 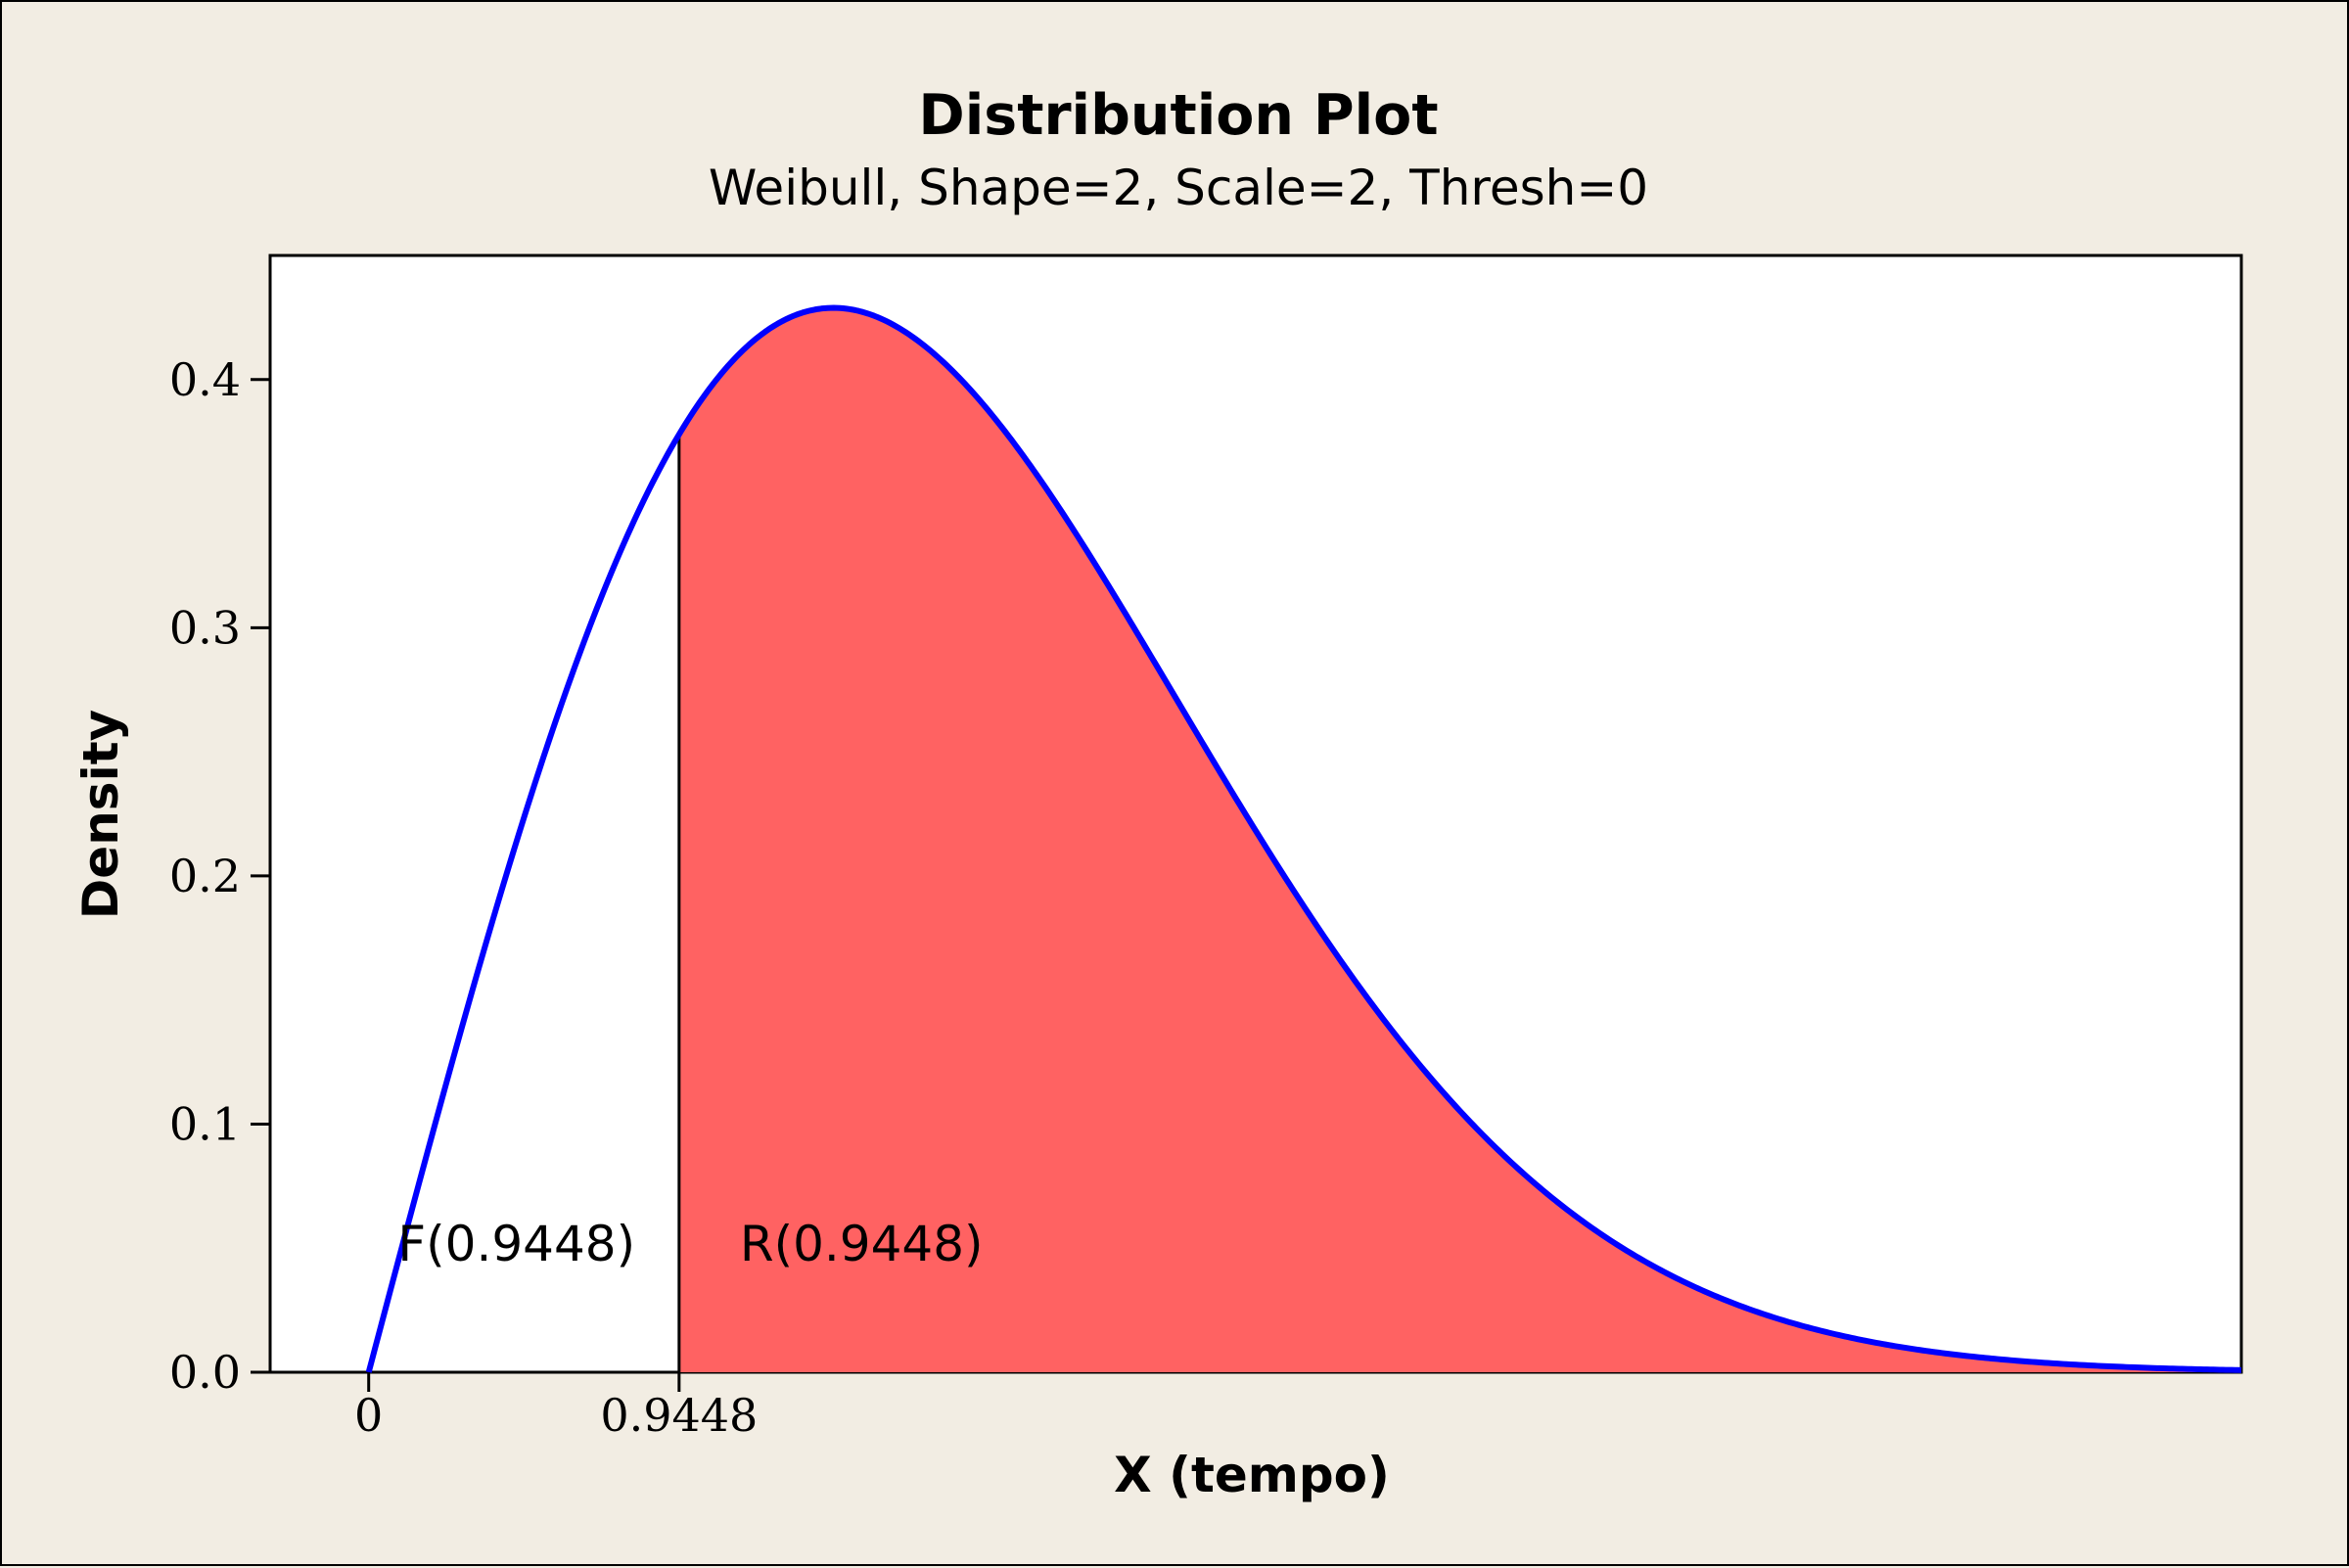 I want to click on x-tick-label: 0, so click(x=369, y=1415).